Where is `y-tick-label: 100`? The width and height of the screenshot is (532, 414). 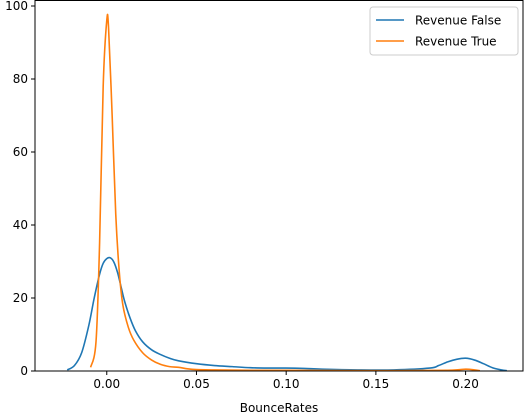 y-tick-label: 100 is located at coordinates (16, 6).